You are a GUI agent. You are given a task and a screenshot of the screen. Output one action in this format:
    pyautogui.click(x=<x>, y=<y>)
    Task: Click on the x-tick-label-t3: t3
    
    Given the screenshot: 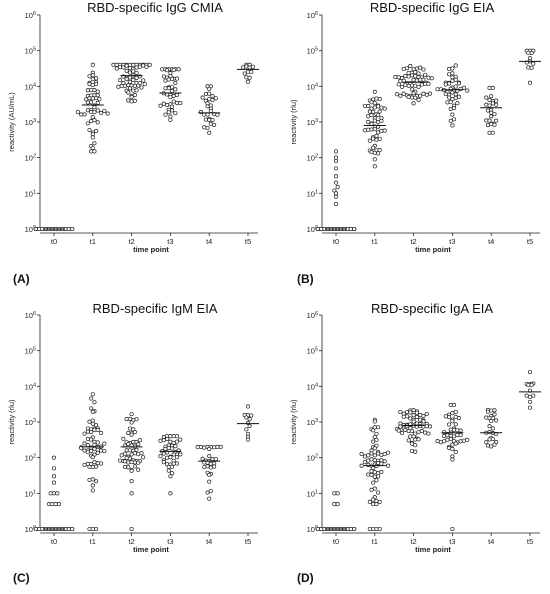 What is the action you would take?
    pyautogui.click(x=452, y=541)
    